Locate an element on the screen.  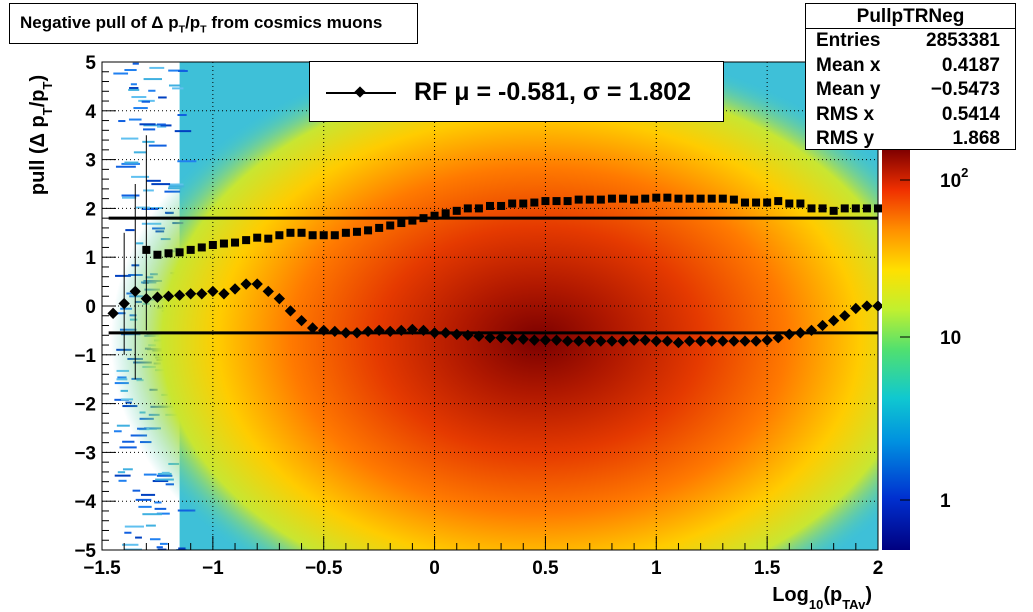
stats-label: Entries is located at coordinates (848, 40).